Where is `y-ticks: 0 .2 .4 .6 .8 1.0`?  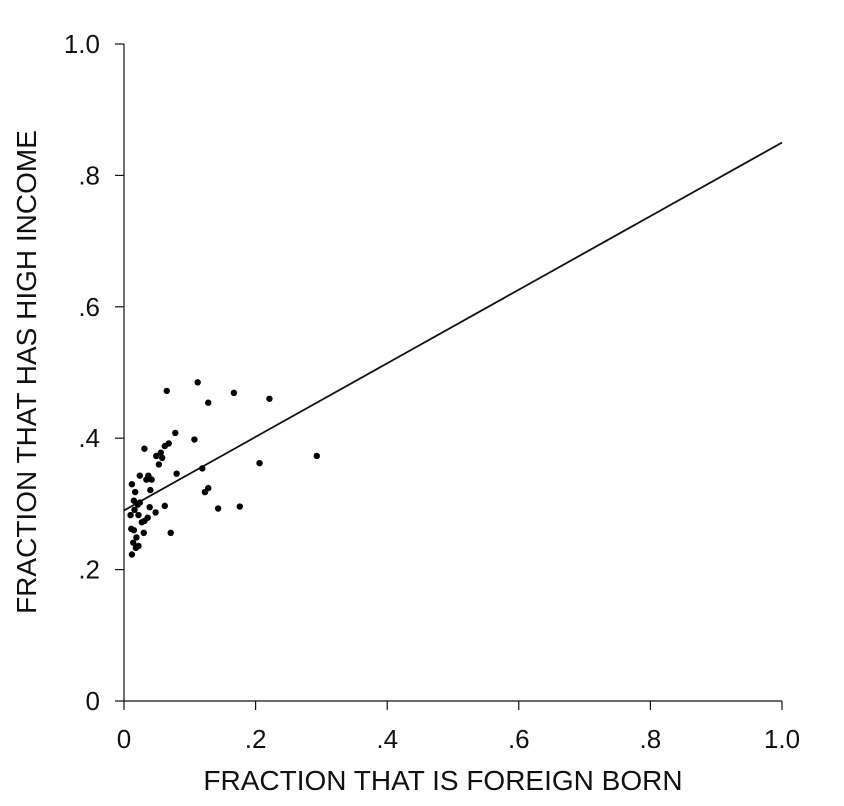 y-ticks: 0 .2 .4 .6 .8 1.0 is located at coordinates (94, 372).